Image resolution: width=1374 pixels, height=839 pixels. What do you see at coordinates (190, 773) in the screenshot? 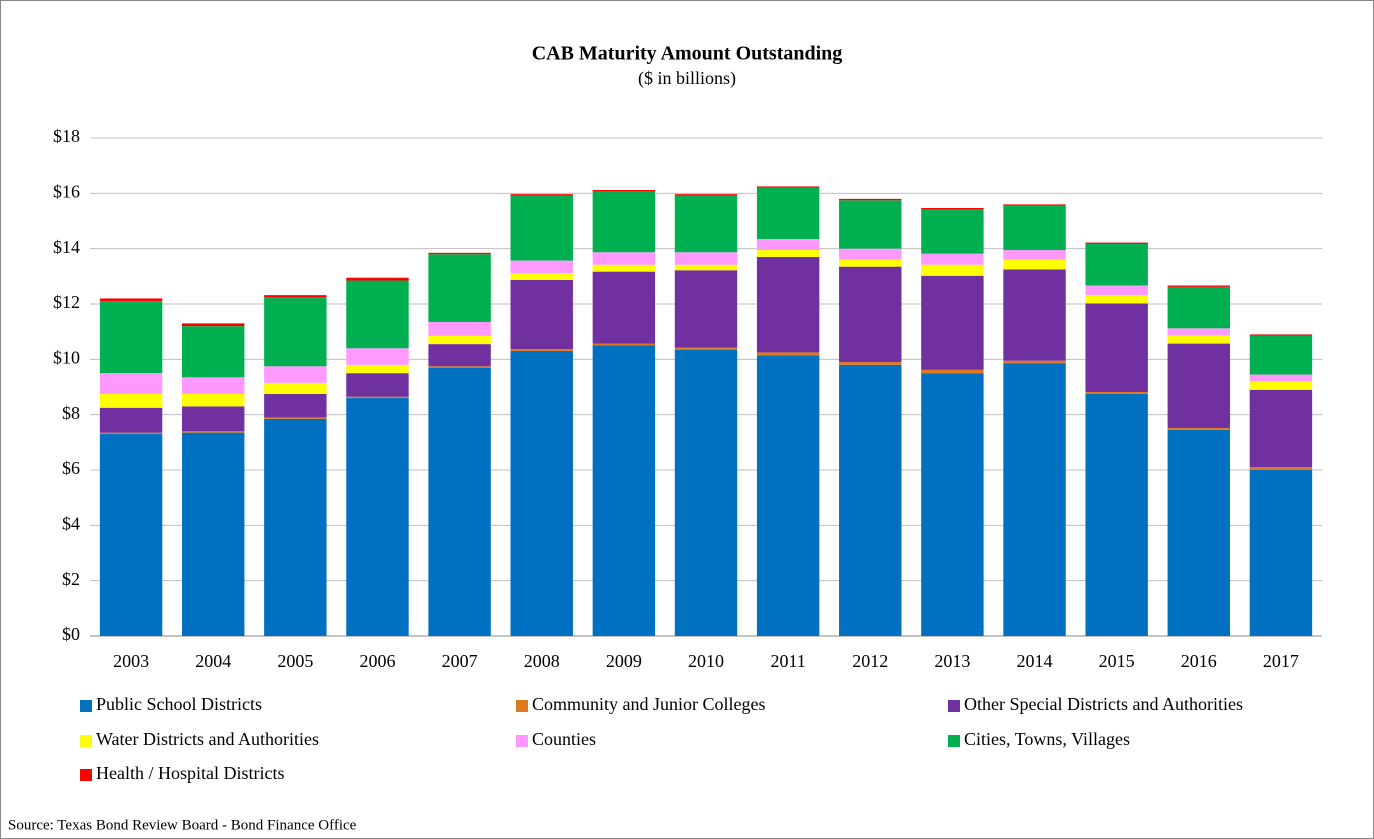
I see `legend-label: Health / Hospital Districts` at bounding box center [190, 773].